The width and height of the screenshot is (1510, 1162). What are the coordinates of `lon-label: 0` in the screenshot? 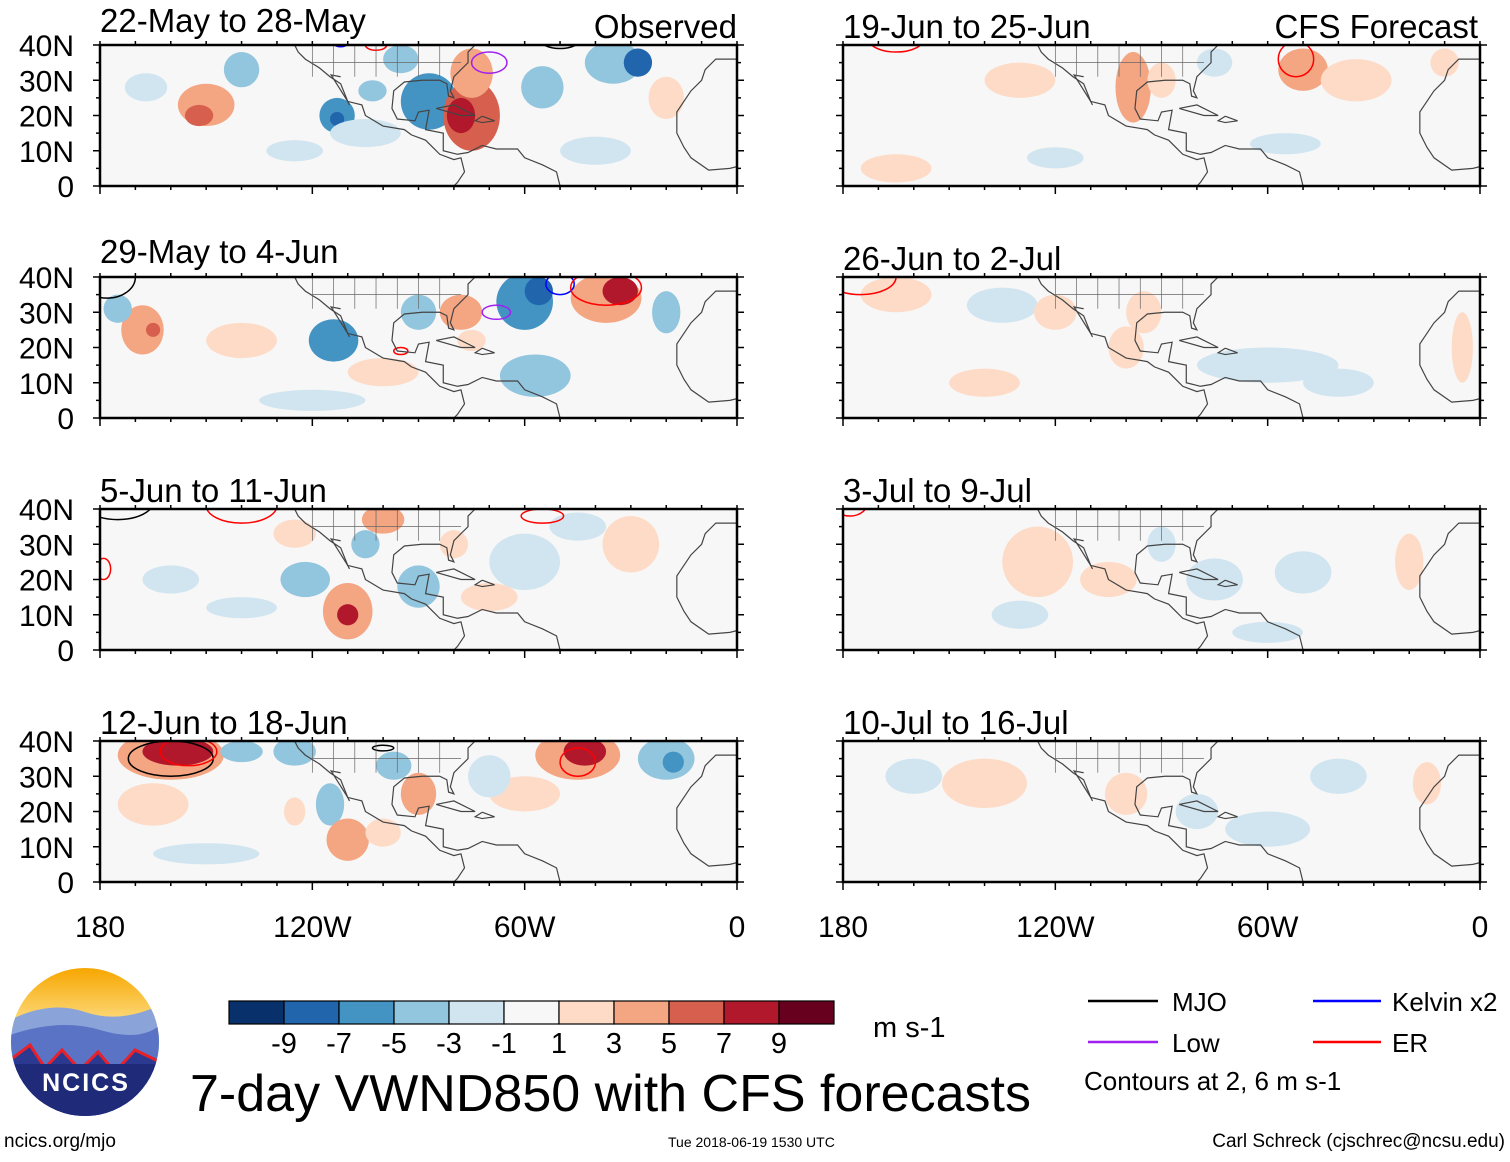 It's located at (737, 927).